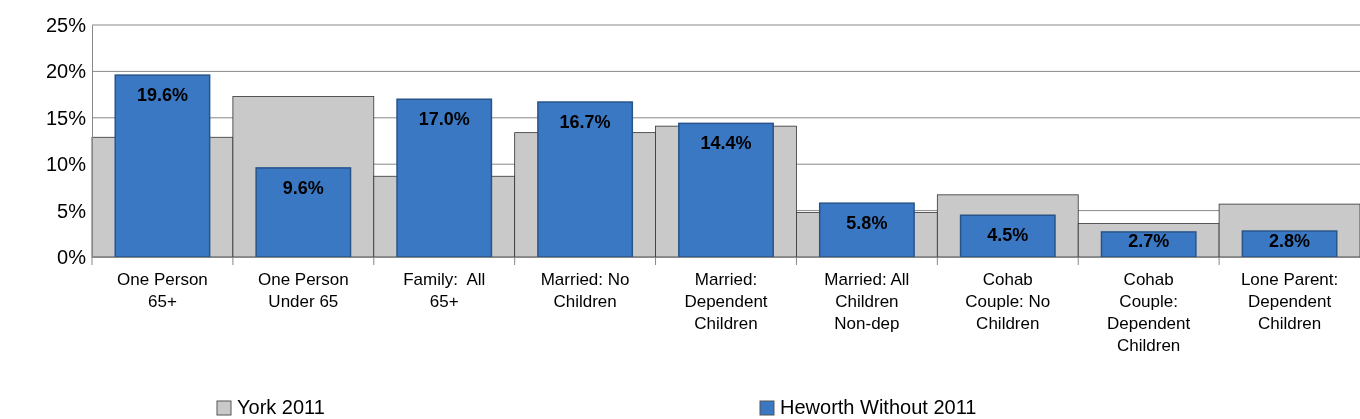  Describe the element at coordinates (72, 210) in the screenshot. I see `y-tick-label: 5%` at that location.